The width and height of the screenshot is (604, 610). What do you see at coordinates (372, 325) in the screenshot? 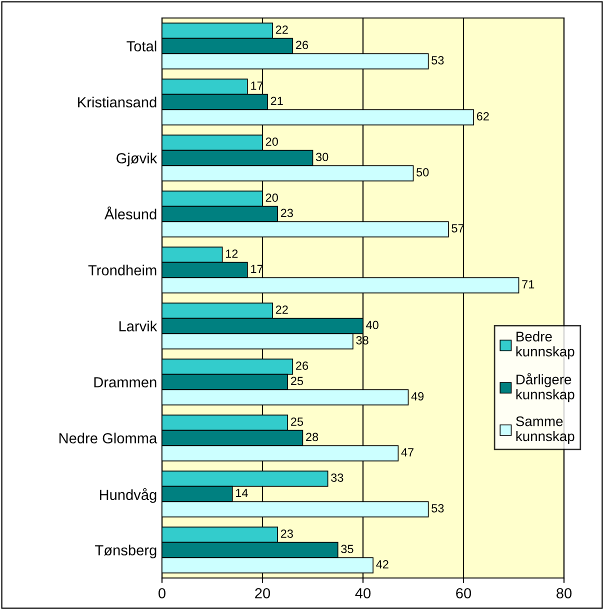
I see `data-label: 40` at bounding box center [372, 325].